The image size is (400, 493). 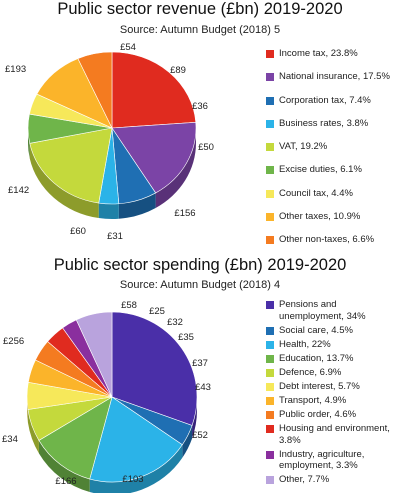 I want to click on legend-label: National insurance, 17.5%, so click(x=334, y=77).